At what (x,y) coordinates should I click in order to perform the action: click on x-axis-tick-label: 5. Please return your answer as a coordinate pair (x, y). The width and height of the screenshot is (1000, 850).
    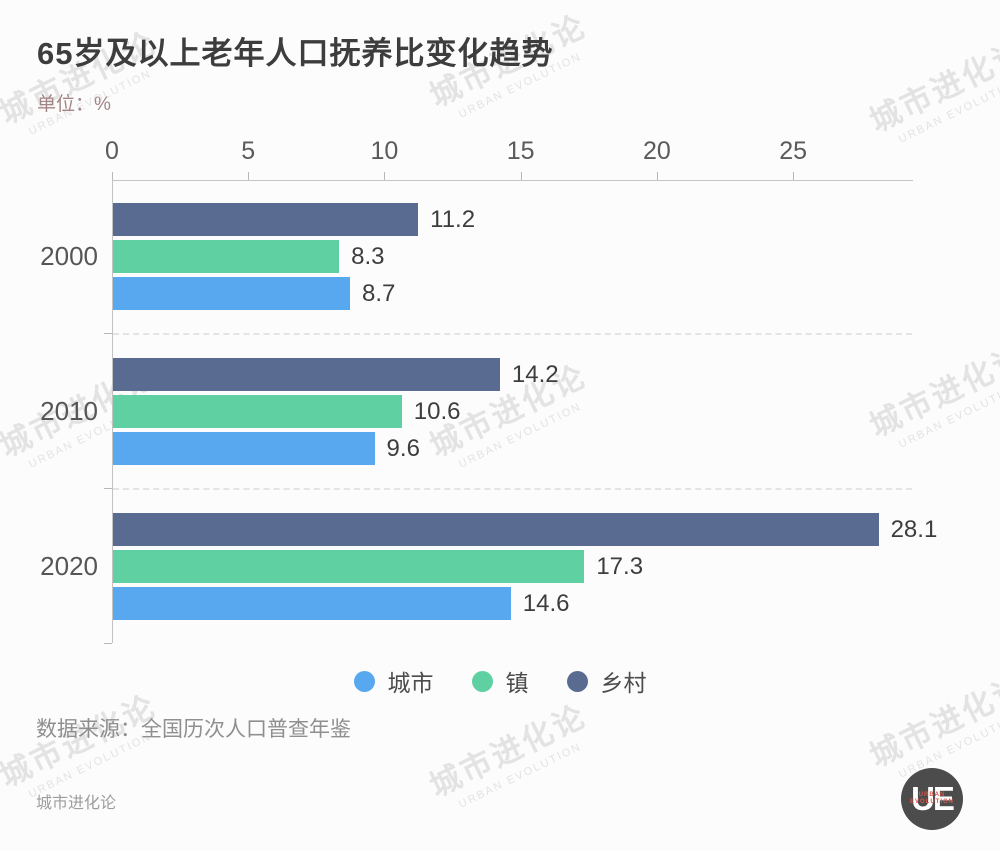
    Looking at the image, I should click on (248, 151).